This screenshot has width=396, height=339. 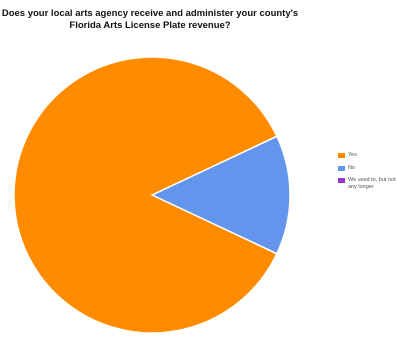 I want to click on legend-item-used-to: We used to, but not any longer, so click(x=367, y=183).